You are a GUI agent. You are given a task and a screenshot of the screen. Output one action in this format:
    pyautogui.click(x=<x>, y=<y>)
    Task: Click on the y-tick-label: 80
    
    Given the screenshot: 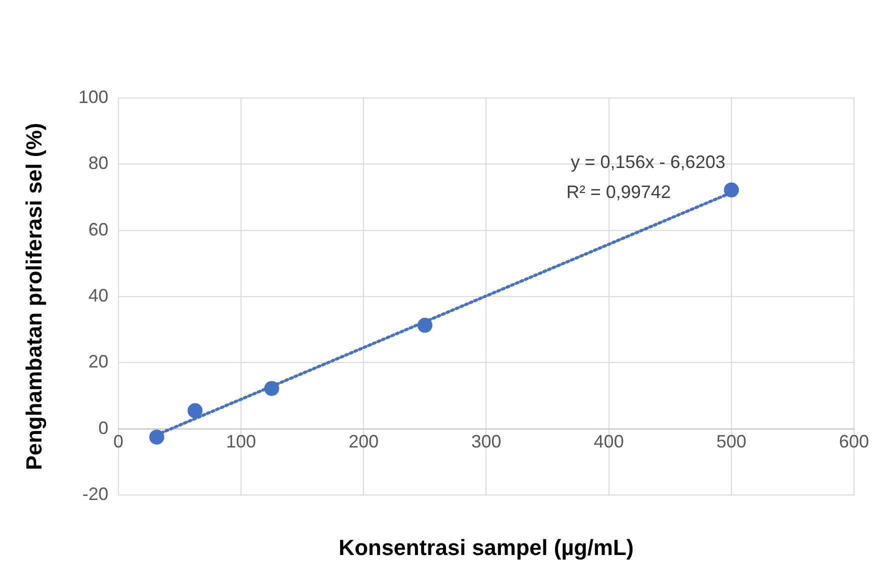 What is the action you would take?
    pyautogui.click(x=98, y=163)
    